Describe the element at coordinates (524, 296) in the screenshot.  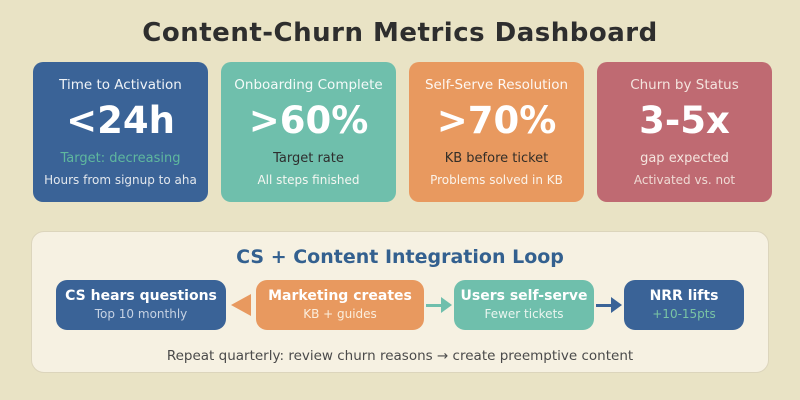
I see `flow-step-title: Users self-serve` at that location.